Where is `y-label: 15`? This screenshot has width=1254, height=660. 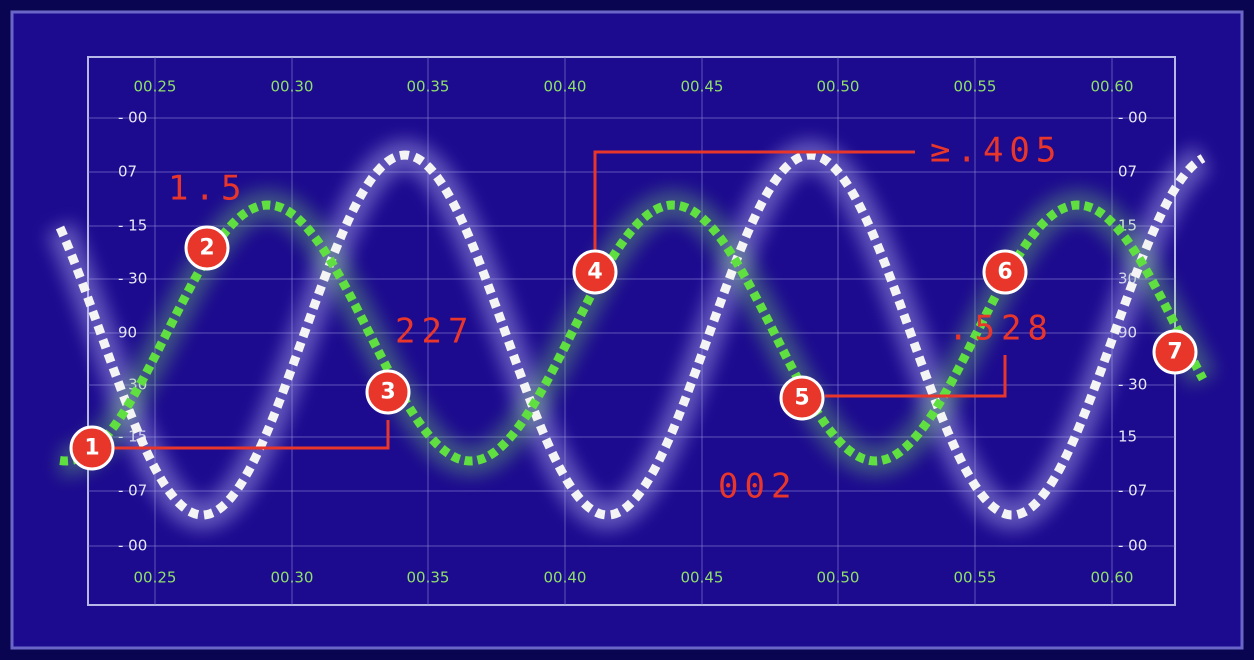 y-label: 15 is located at coordinates (1127, 437).